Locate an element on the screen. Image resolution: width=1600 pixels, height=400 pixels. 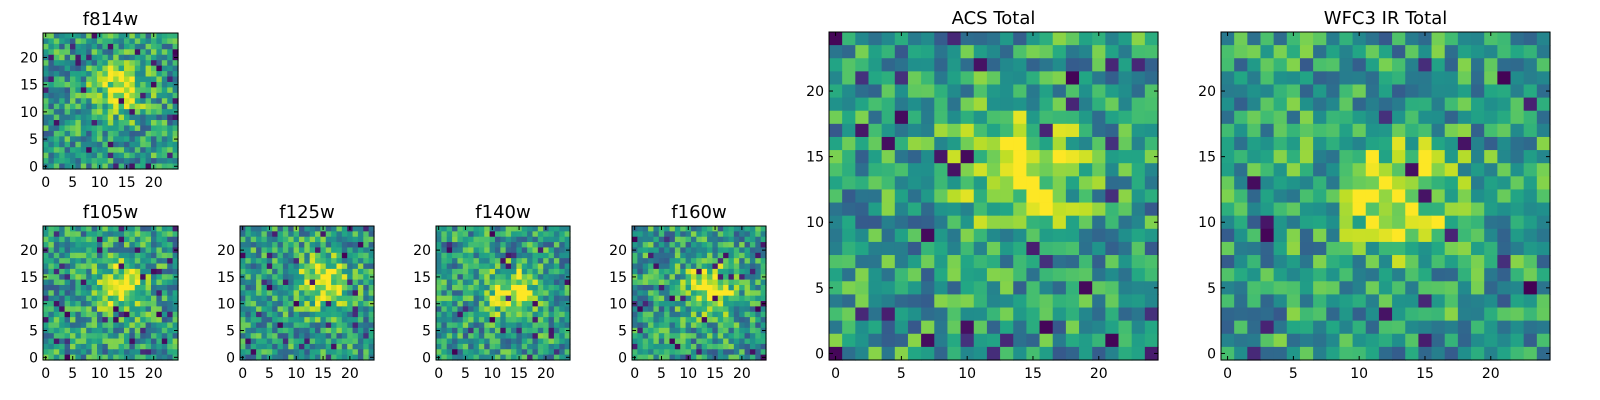
x-tick-label: 5 is located at coordinates (1293, 374).